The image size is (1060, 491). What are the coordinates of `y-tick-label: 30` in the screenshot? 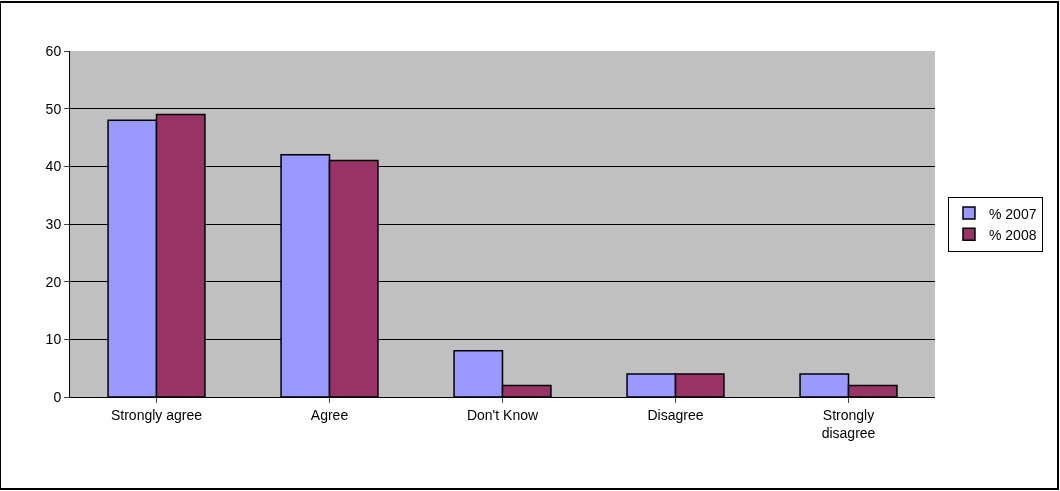 It's located at (53, 223).